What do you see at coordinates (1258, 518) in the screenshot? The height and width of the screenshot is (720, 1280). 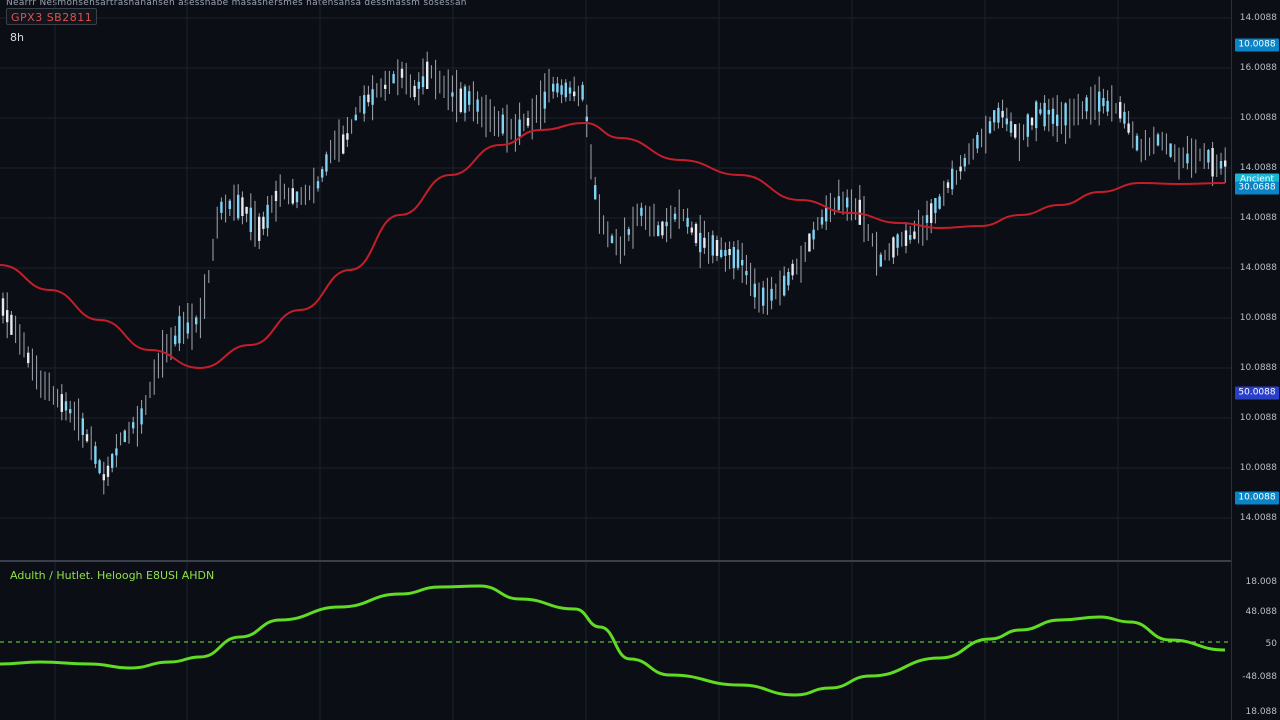 I see `price-tick-label: 14.0088` at bounding box center [1258, 518].